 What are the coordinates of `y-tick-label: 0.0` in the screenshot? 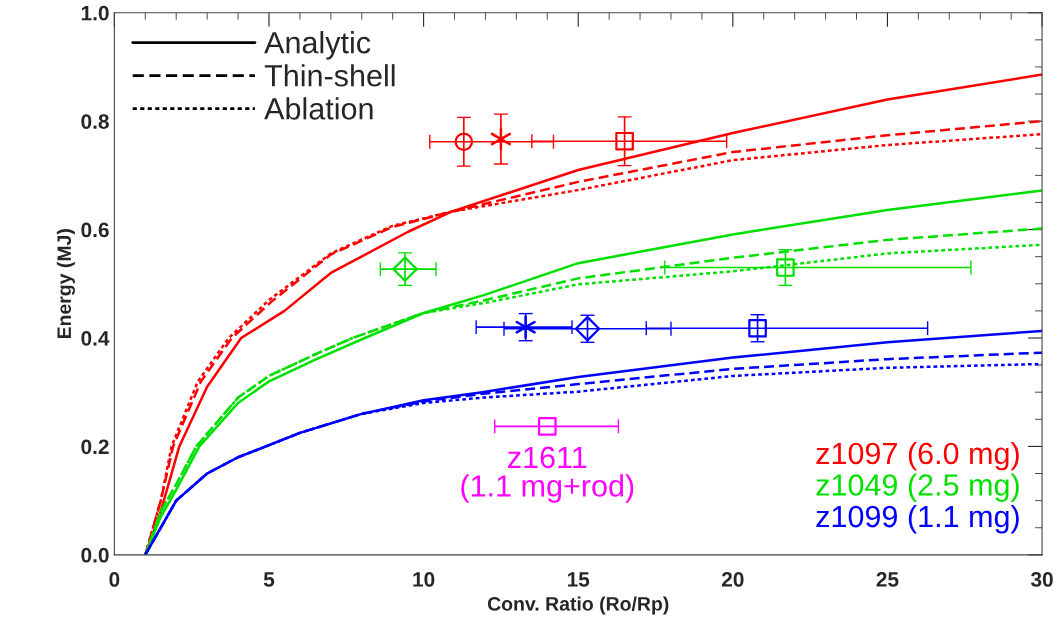 It's located at (95, 555).